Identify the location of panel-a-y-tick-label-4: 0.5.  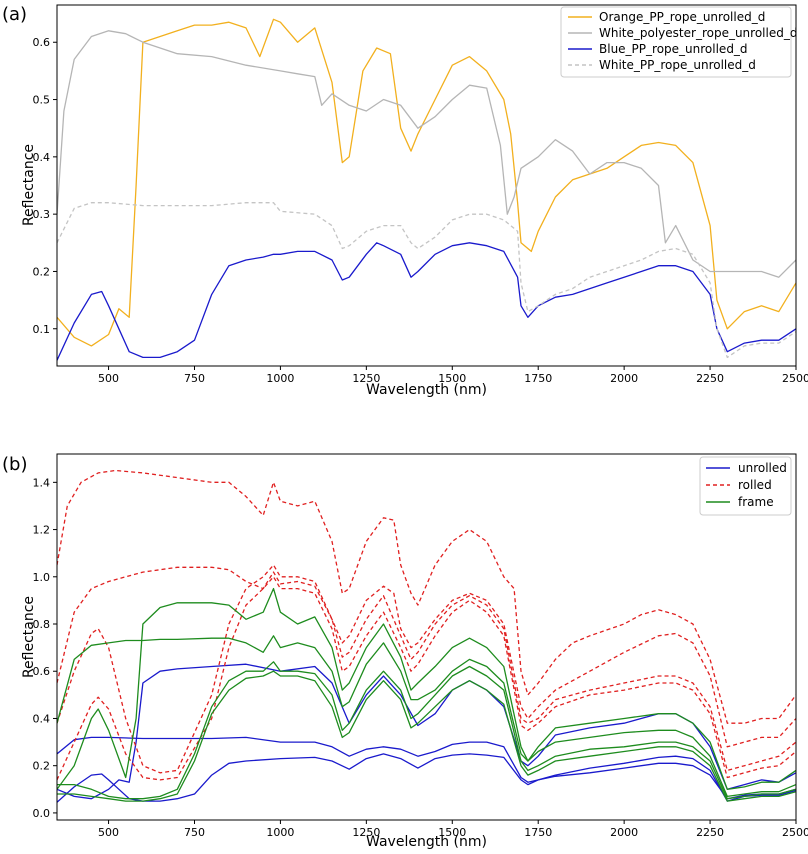
(42, 100).